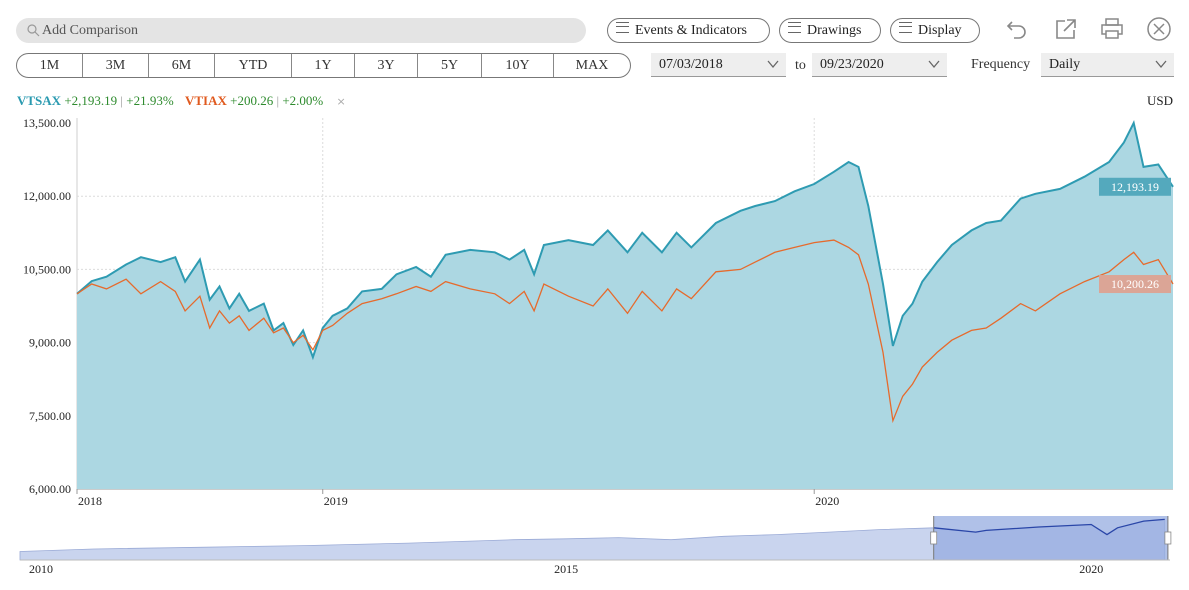 The height and width of the screenshot is (590, 1189). I want to click on drawings-label: Drawings, so click(834, 30).